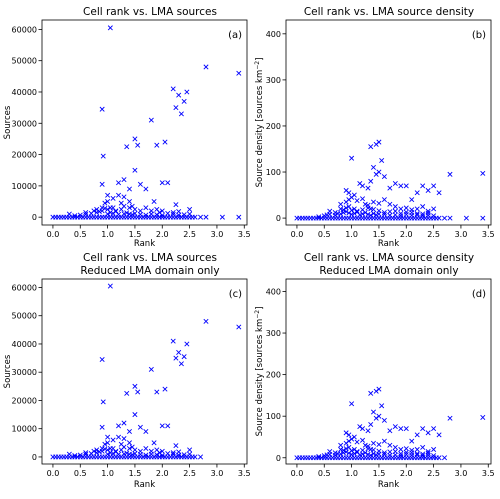  I want to click on y-tick-label: 40000, so click(24, 344).